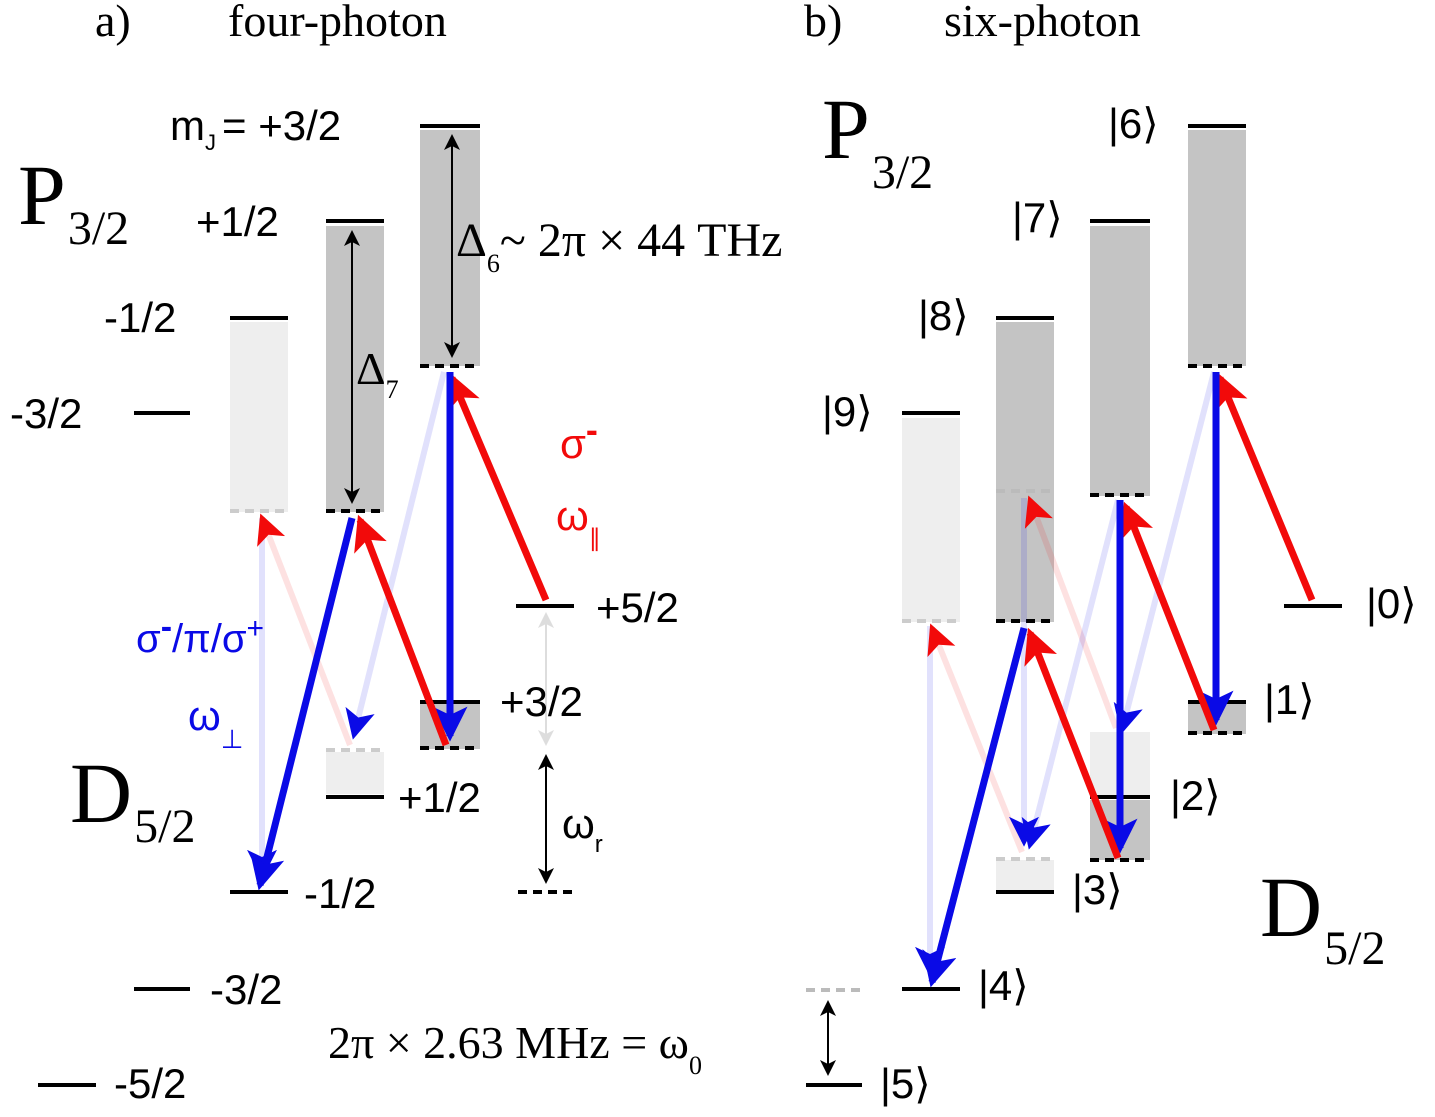  I want to click on d-level-label-plus32: +3/2, so click(541, 701).